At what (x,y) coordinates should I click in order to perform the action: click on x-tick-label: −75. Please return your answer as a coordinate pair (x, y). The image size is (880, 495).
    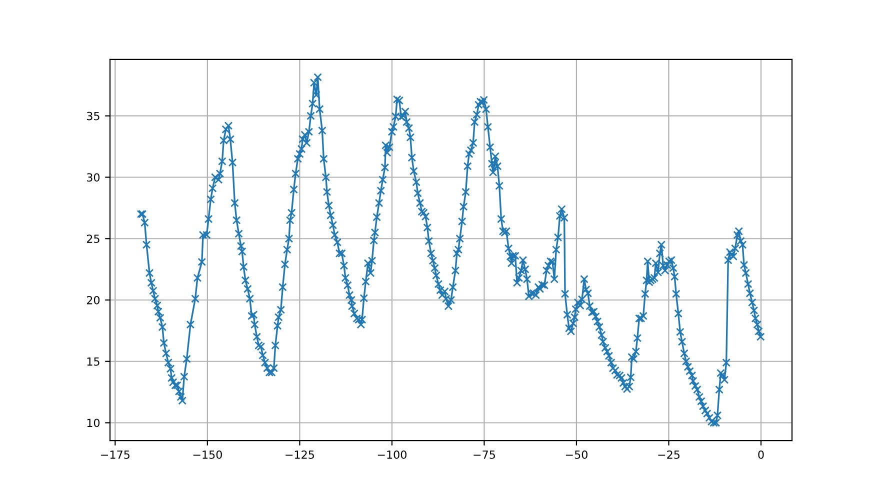
    Looking at the image, I should click on (484, 454).